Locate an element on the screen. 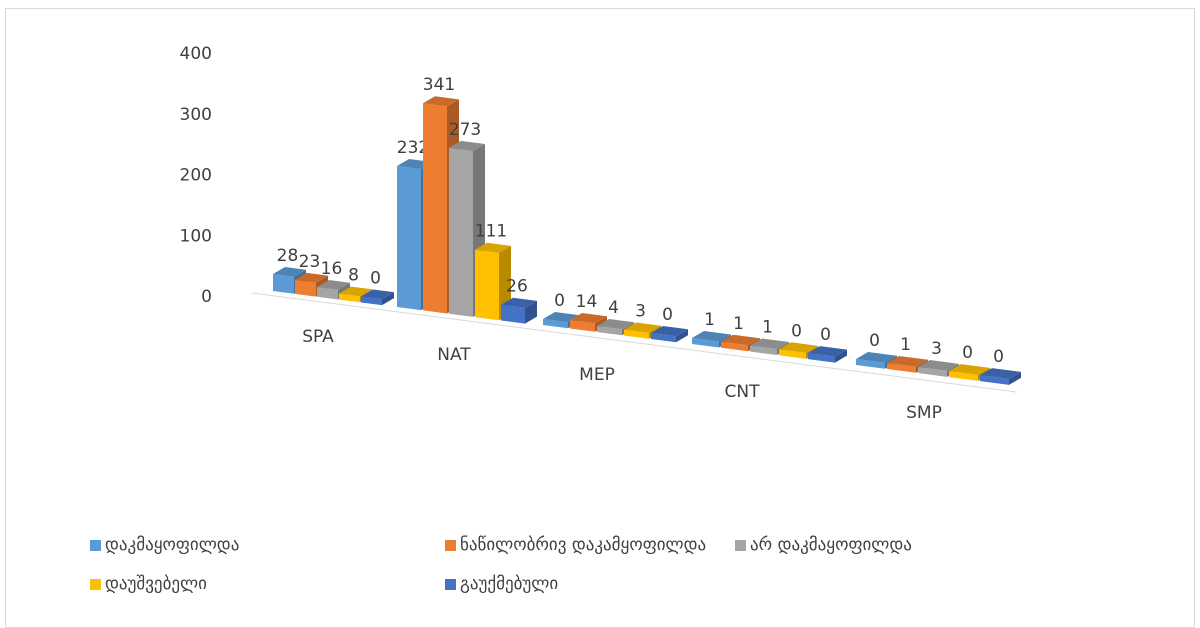 This screenshot has height=628, width=1200. x-tick-label-4: SMP is located at coordinates (924, 413).